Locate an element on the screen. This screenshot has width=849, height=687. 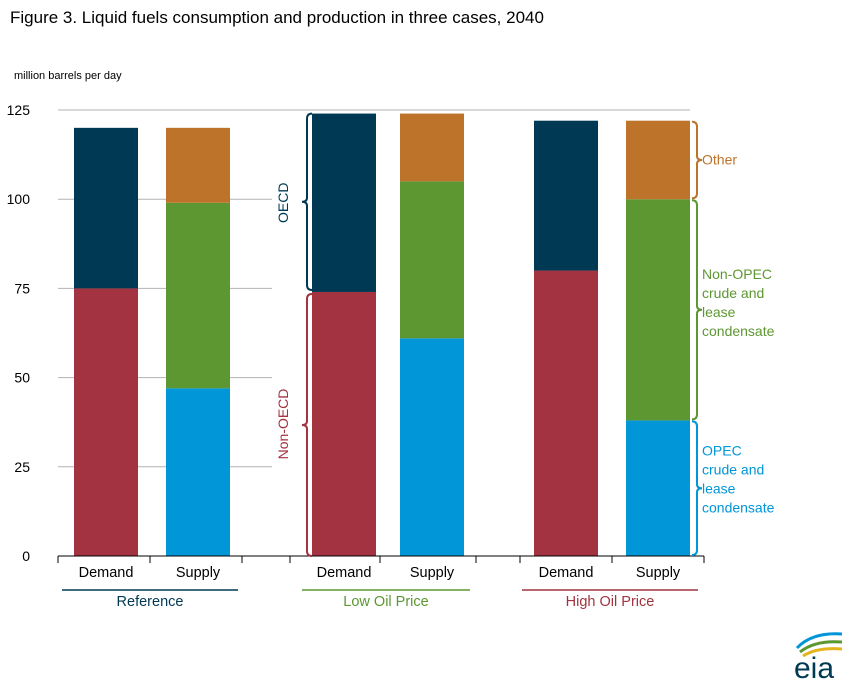
logo-swoosh-green is located at coordinates (821, 647).